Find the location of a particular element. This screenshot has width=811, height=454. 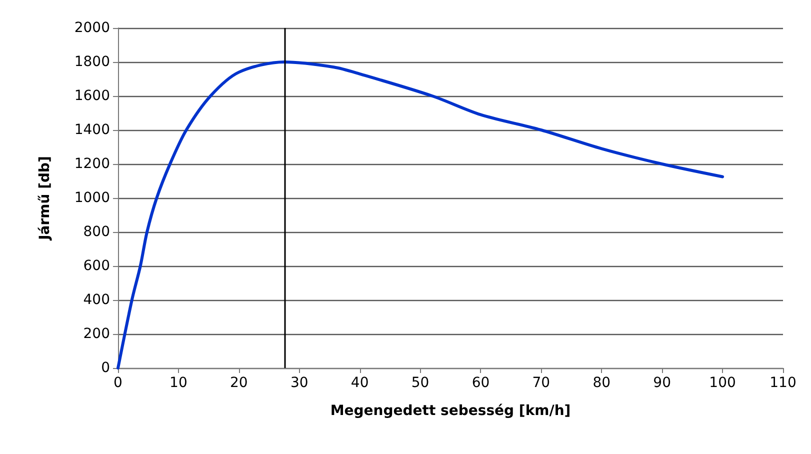

y-tick-label: 0 is located at coordinates (105, 368).